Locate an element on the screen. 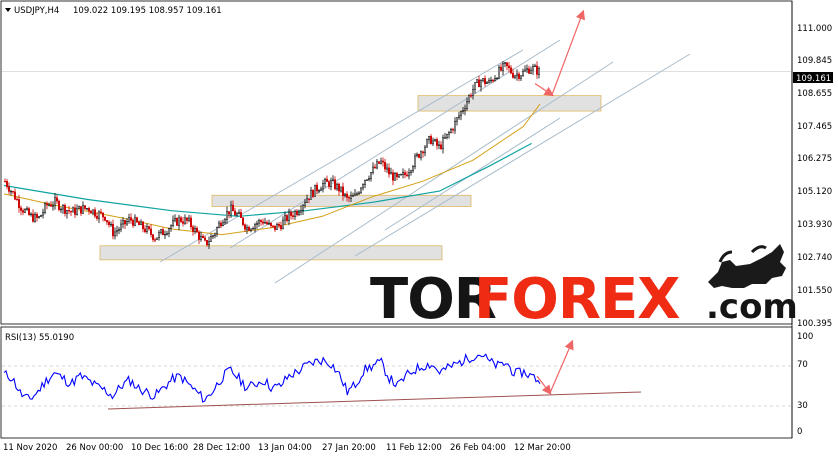  rsi-line is located at coordinates (272, 378).